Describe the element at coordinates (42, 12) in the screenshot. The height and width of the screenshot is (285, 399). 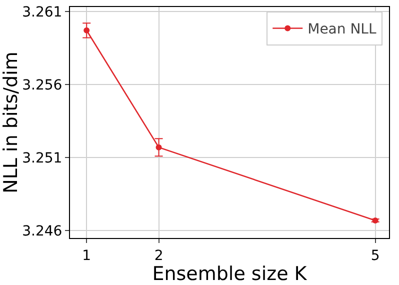
I see `y-tick-label: 3.261` at that location.